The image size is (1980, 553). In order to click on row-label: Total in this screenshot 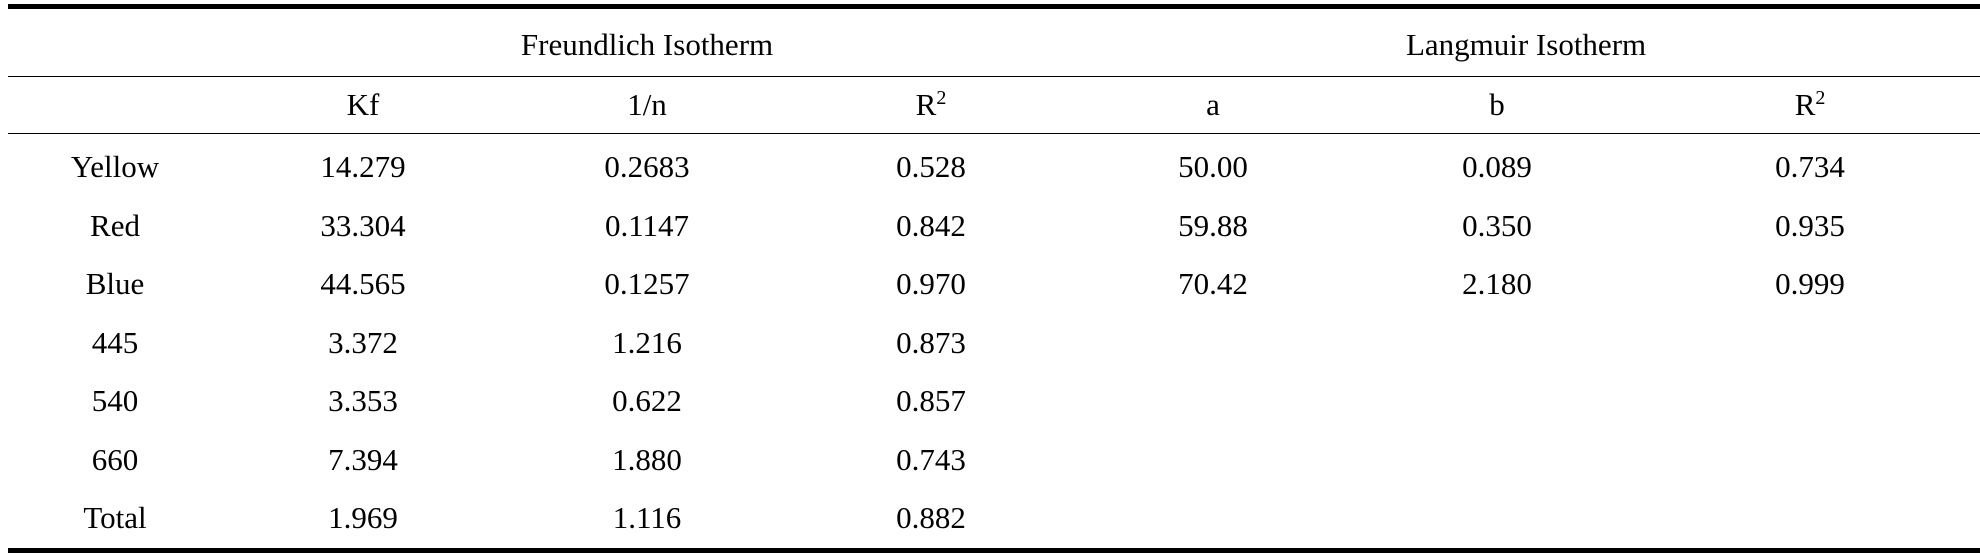, I will do `click(115, 518)`.